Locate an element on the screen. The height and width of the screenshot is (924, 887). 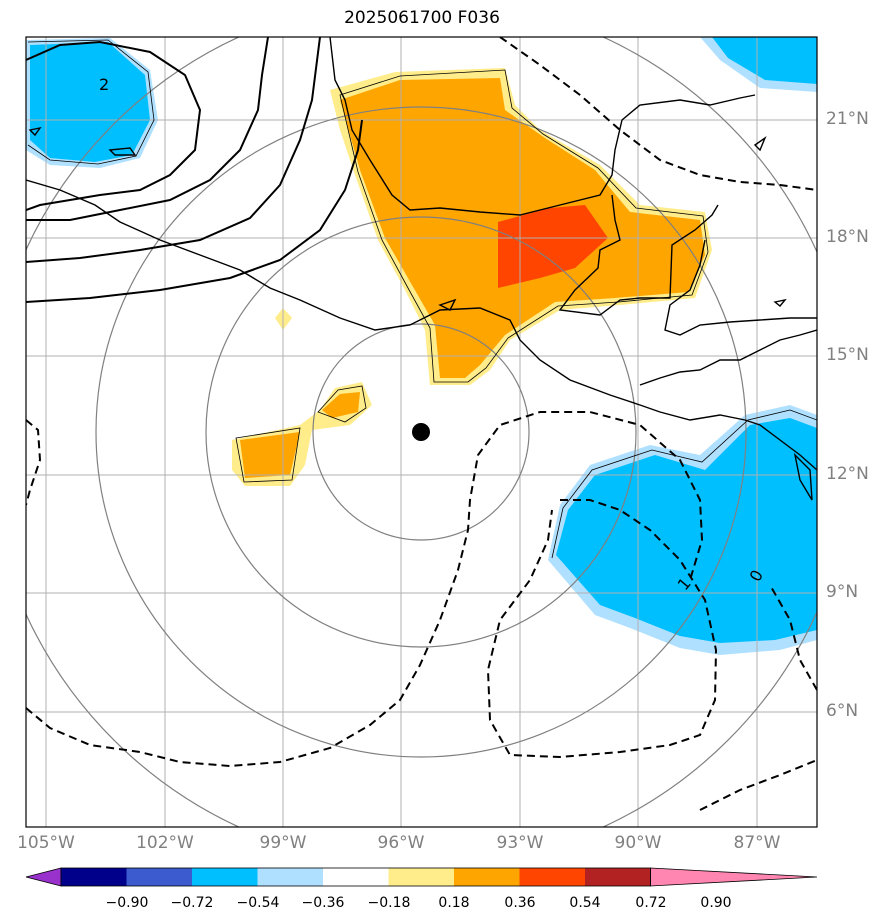
lon-label-90w: 90°W is located at coordinates (638, 843).